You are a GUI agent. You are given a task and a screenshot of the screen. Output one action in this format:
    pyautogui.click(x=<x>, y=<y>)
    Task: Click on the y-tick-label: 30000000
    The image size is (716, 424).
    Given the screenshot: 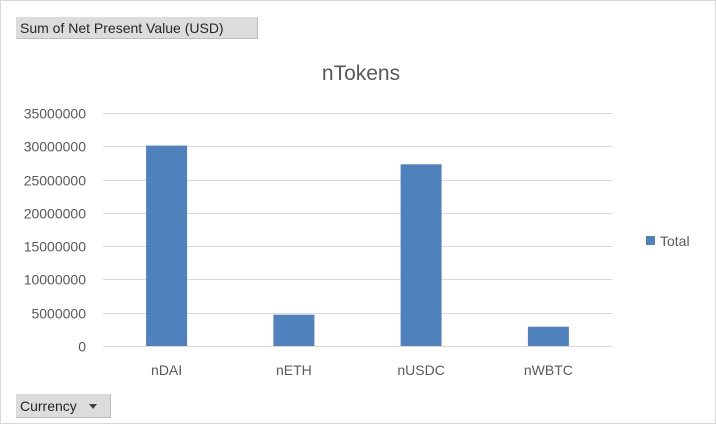 What is the action you would take?
    pyautogui.click(x=55, y=147)
    